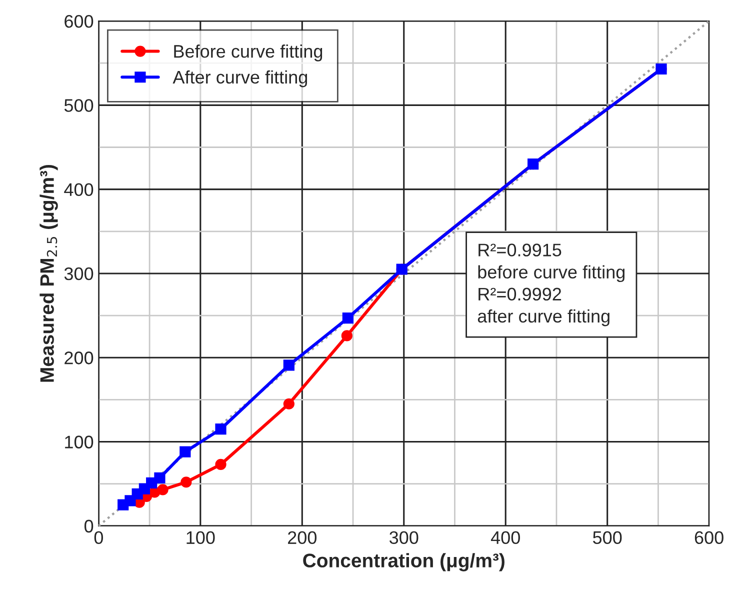 The image size is (731, 601). What do you see at coordinates (79, 273) in the screenshot?
I see `y-tick-label: 300` at bounding box center [79, 273].